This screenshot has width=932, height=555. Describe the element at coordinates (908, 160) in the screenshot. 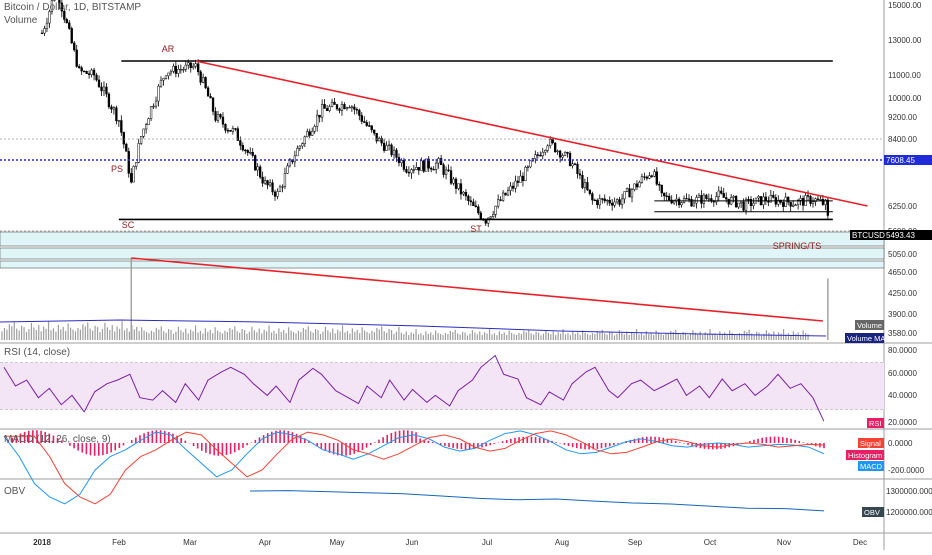

I see `level-tag-bg` at that location.